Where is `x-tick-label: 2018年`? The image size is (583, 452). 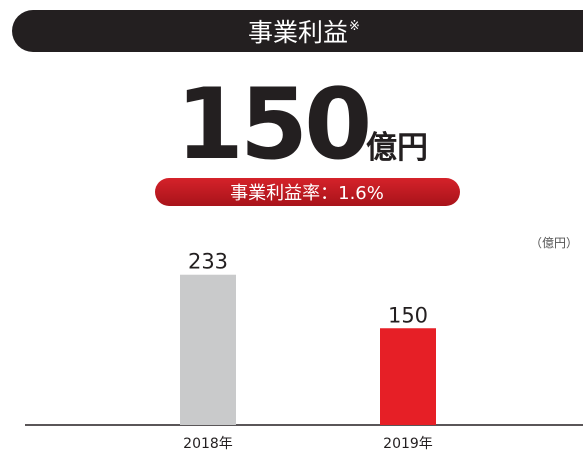
x-tick-label: 2018年 is located at coordinates (208, 444).